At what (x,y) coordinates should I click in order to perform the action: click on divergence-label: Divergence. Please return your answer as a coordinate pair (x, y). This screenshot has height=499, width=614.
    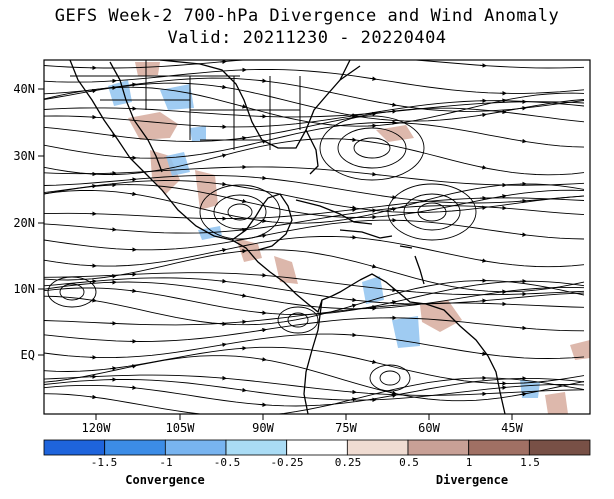
    Looking at the image, I should click on (472, 480).